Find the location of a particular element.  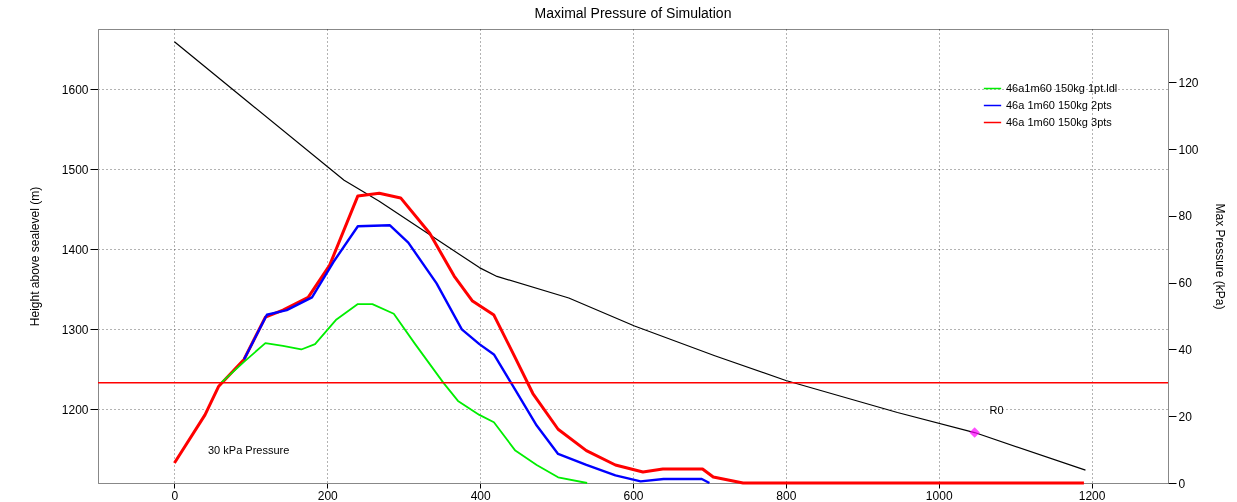

y2-tick-label: 0 is located at coordinates (1182, 483).